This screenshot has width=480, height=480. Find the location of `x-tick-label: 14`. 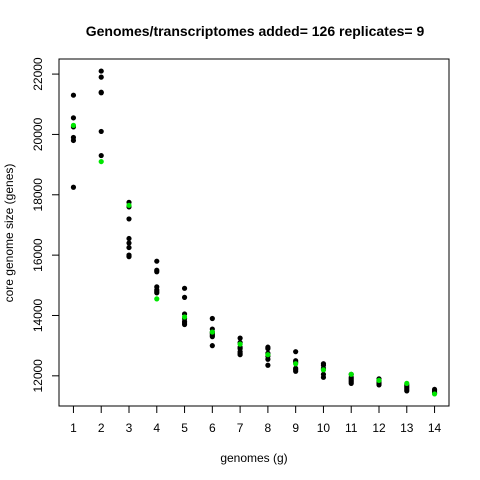

x-tick-label: 14 is located at coordinates (435, 428).